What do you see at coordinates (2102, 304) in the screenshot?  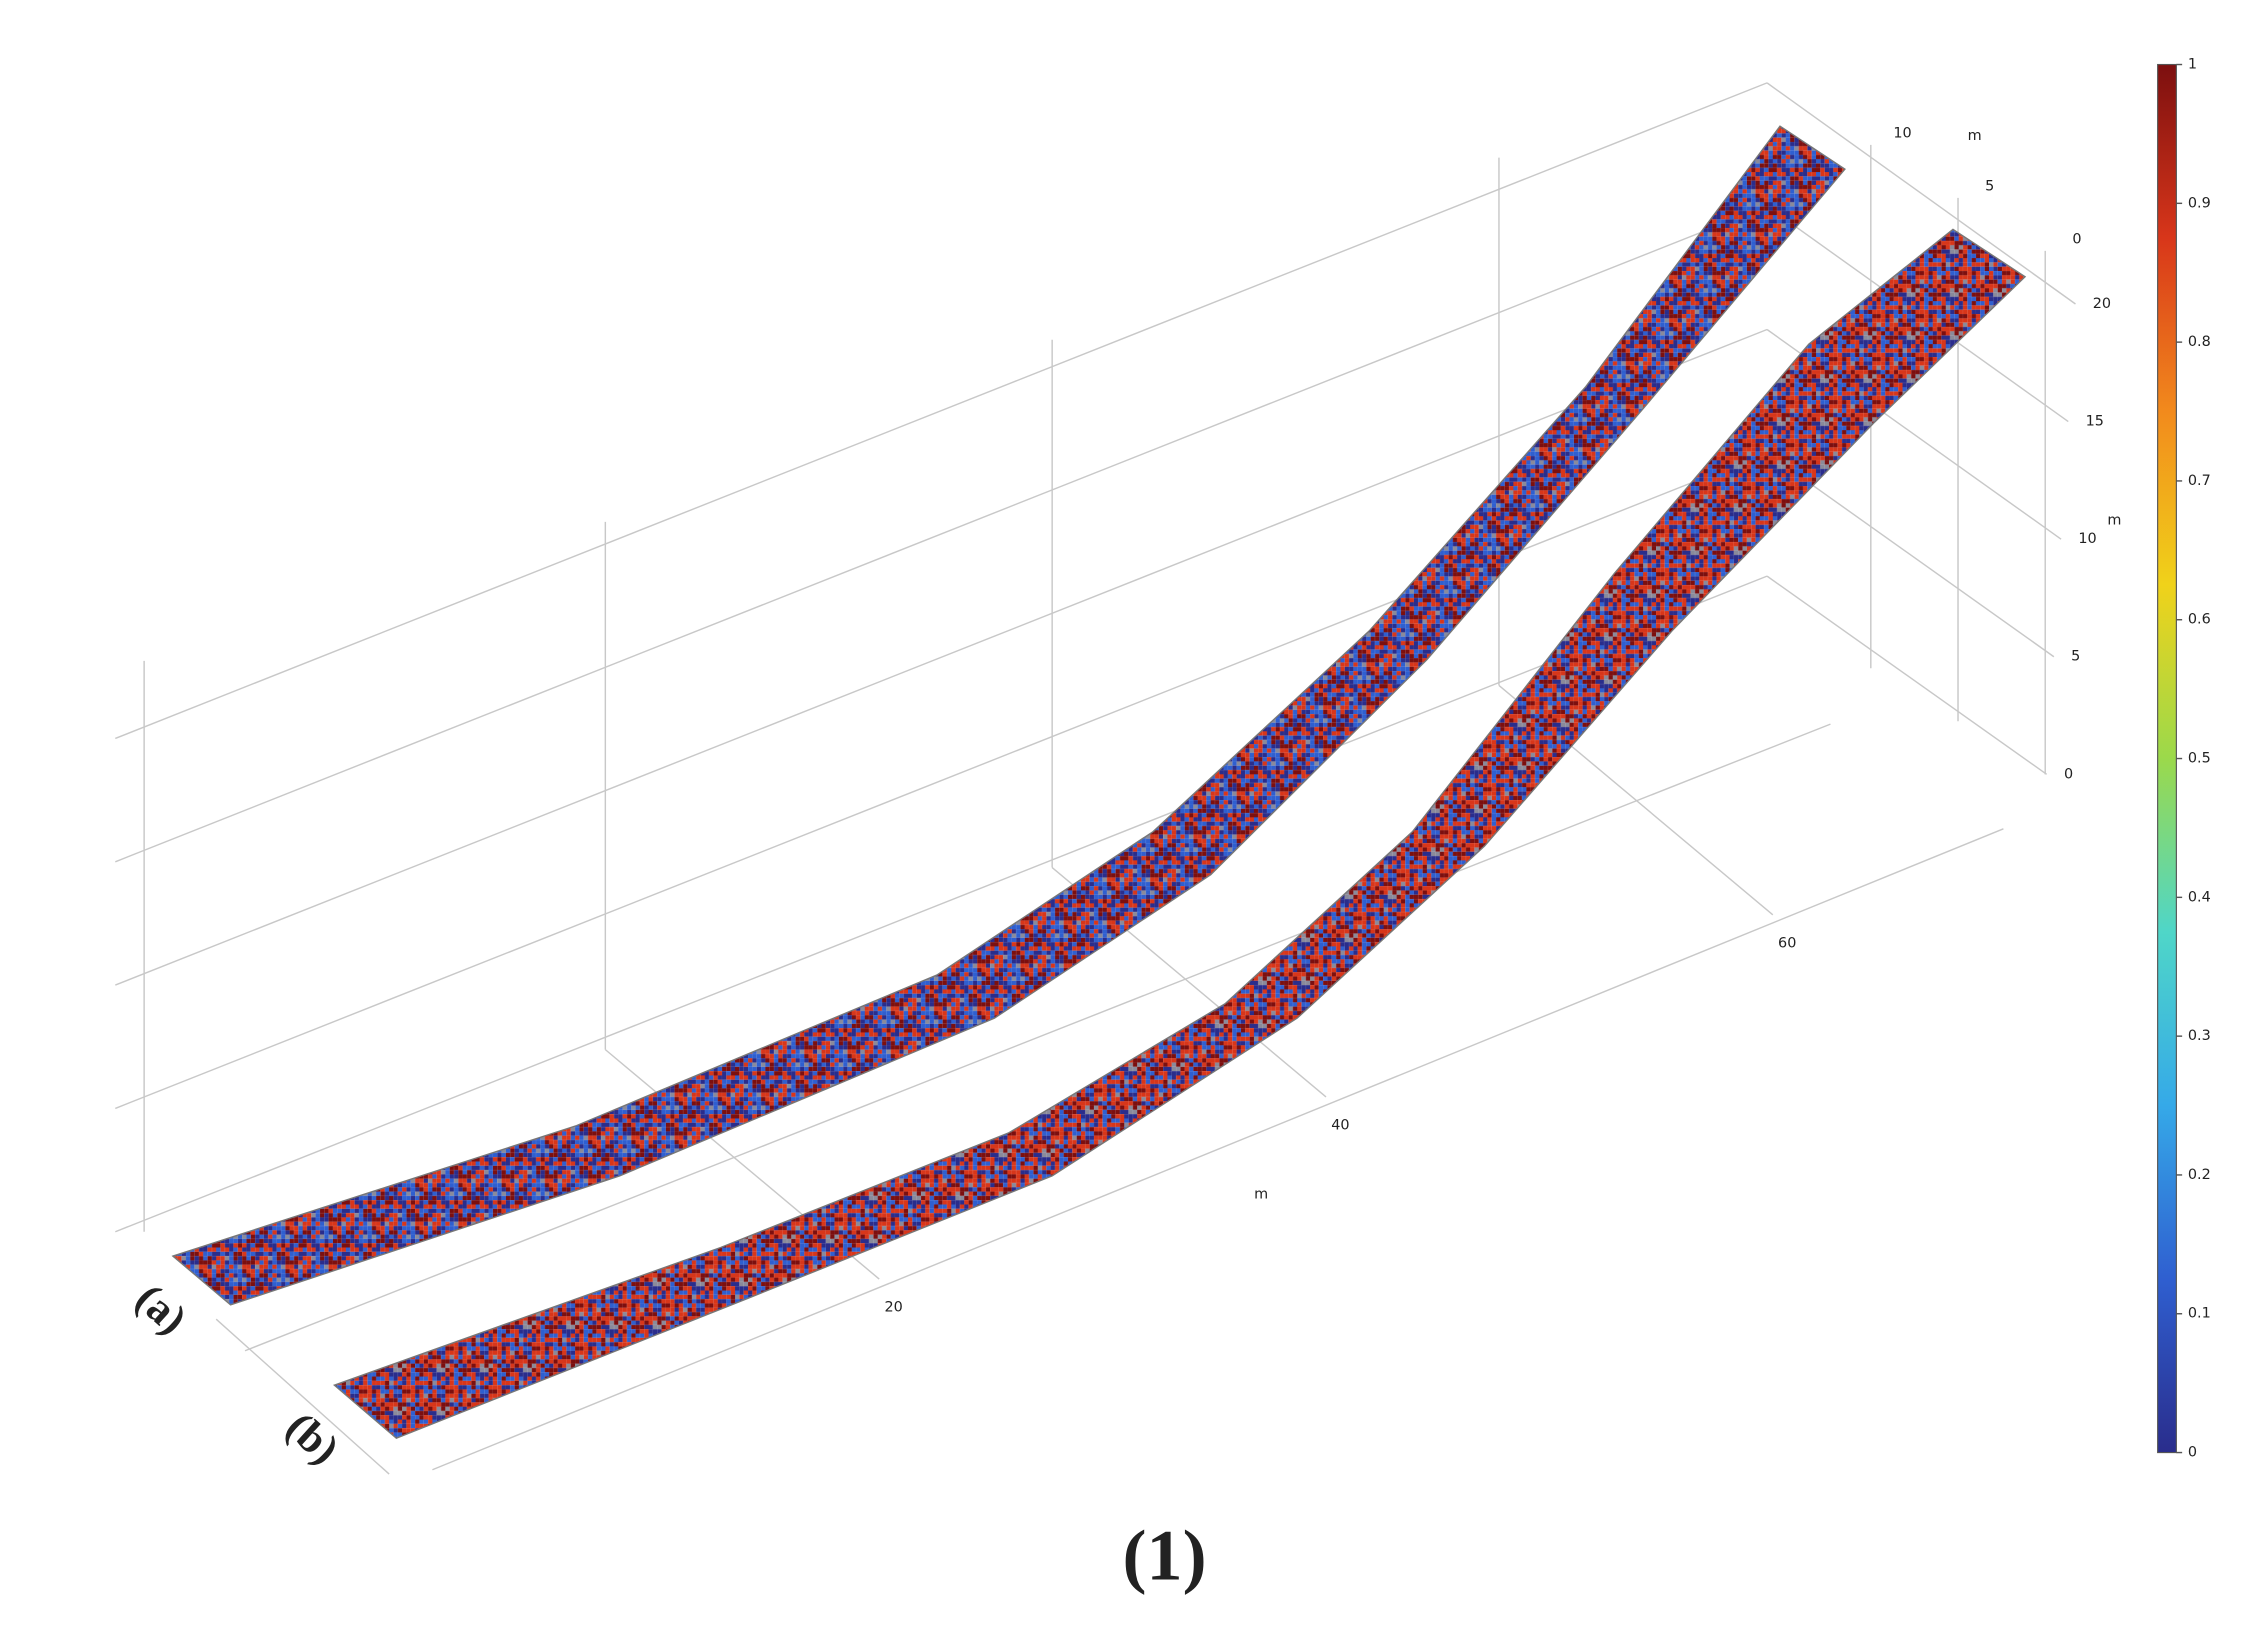 I see `z-tick-label: 20` at bounding box center [2102, 304].